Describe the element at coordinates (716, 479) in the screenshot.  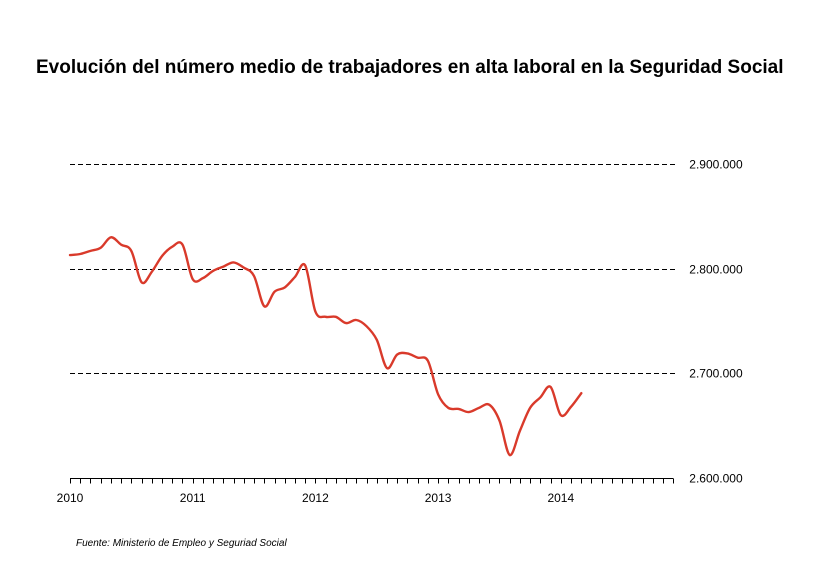
I see `y-tick-label: 2.600.000` at that location.